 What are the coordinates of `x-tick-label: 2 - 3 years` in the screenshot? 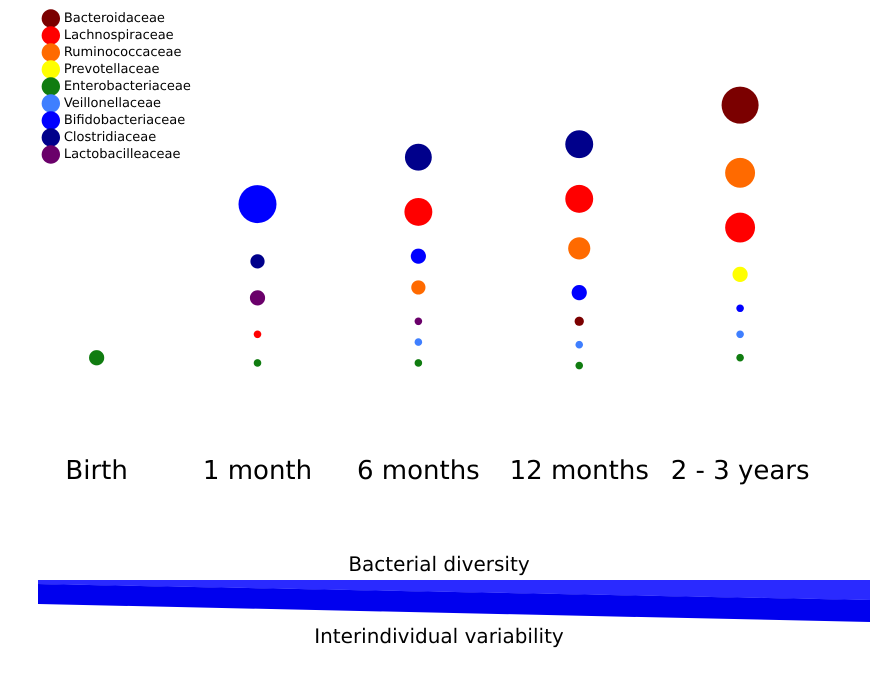 It's located at (740, 471).